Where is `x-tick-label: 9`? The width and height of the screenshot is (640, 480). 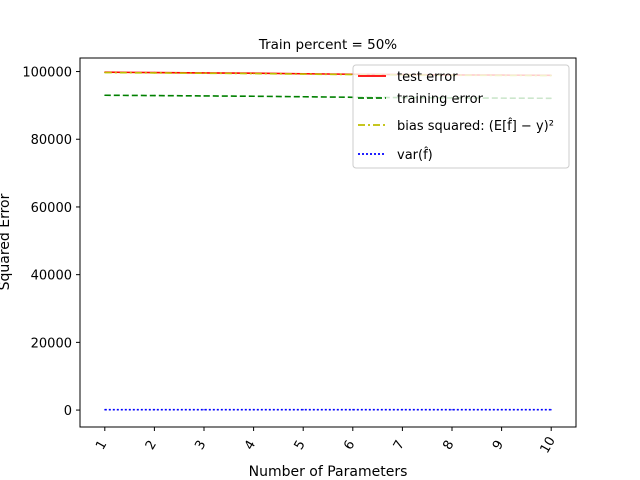 x-tick-label: 9 is located at coordinates (498, 445).